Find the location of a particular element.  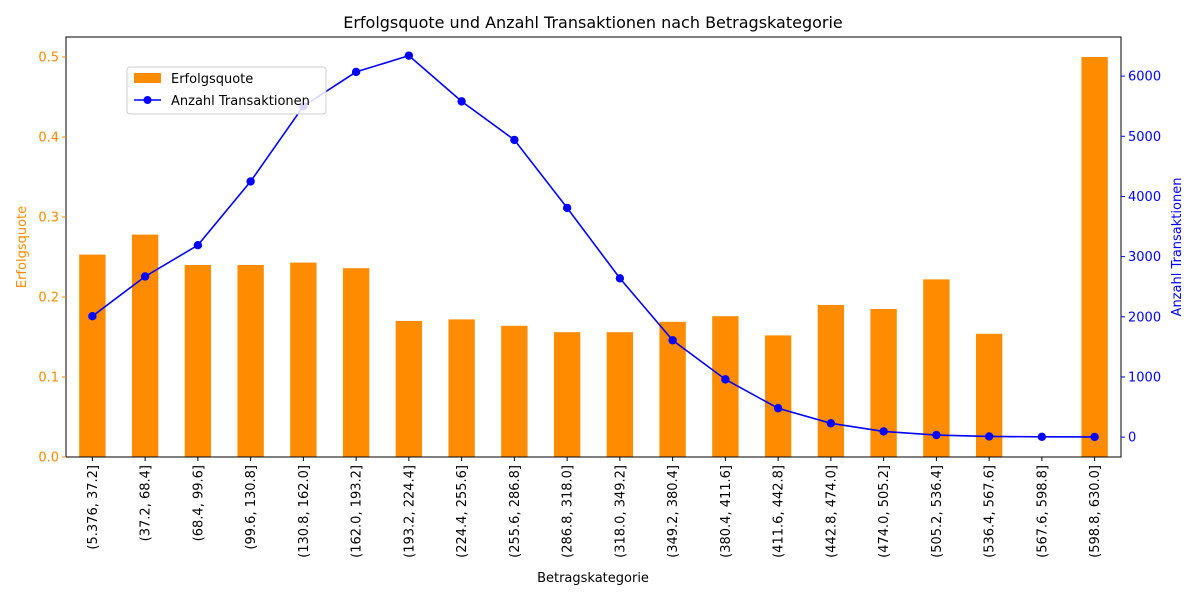

x-tick-label: (193.2, 224.4] is located at coordinates (409, 511).